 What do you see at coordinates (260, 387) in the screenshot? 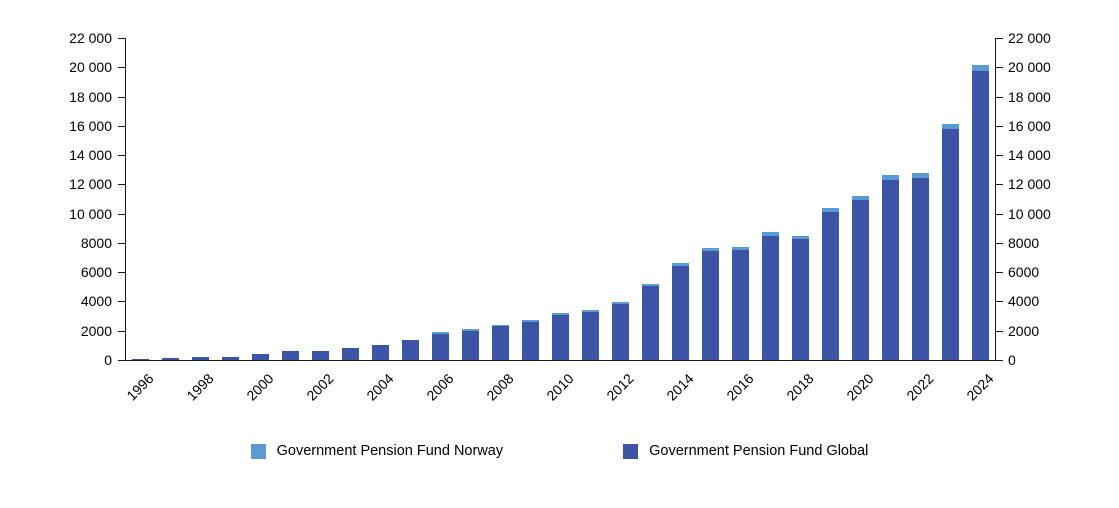
I see `x-tick-label: 2000` at bounding box center [260, 387].